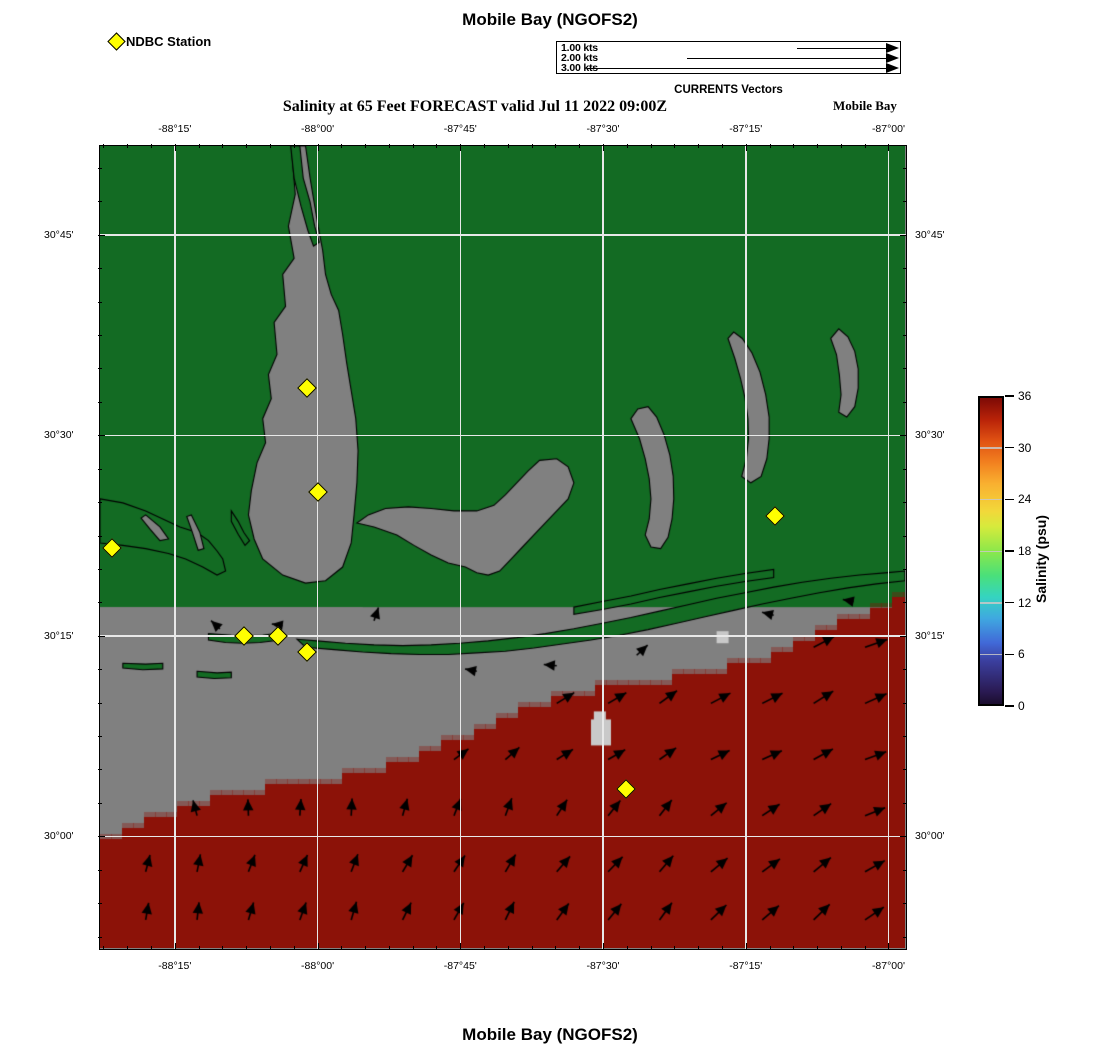 This screenshot has width=1100, height=1050. What do you see at coordinates (930, 435) in the screenshot?
I see `axis-label-lat-right: 30°30'` at bounding box center [930, 435].